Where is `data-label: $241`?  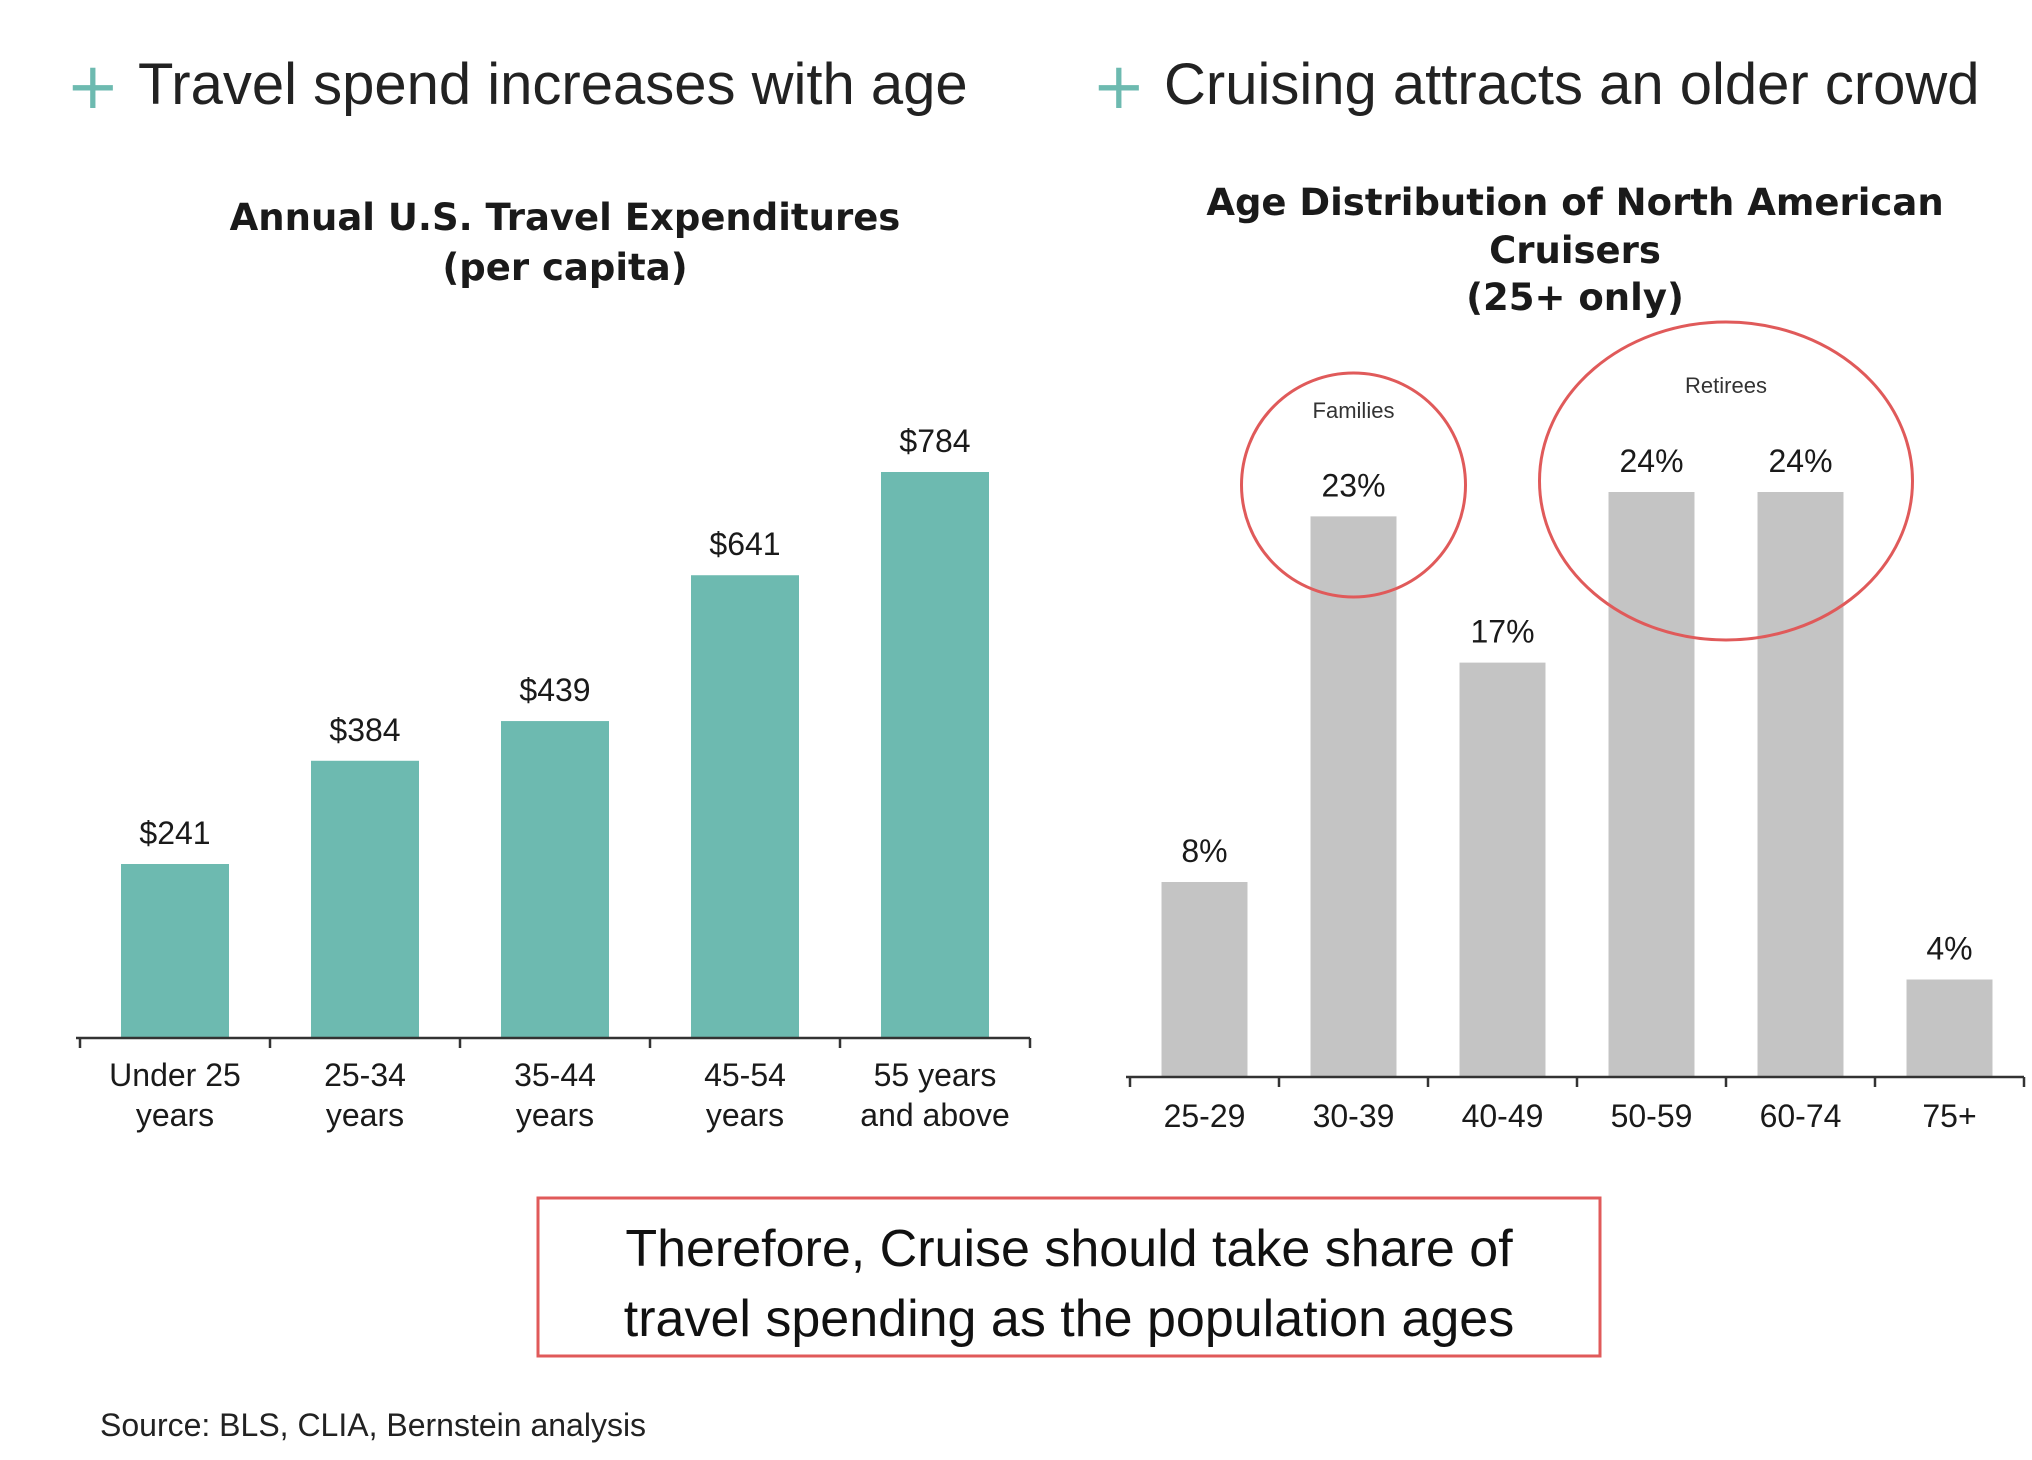 data-label: $241 is located at coordinates (174, 833).